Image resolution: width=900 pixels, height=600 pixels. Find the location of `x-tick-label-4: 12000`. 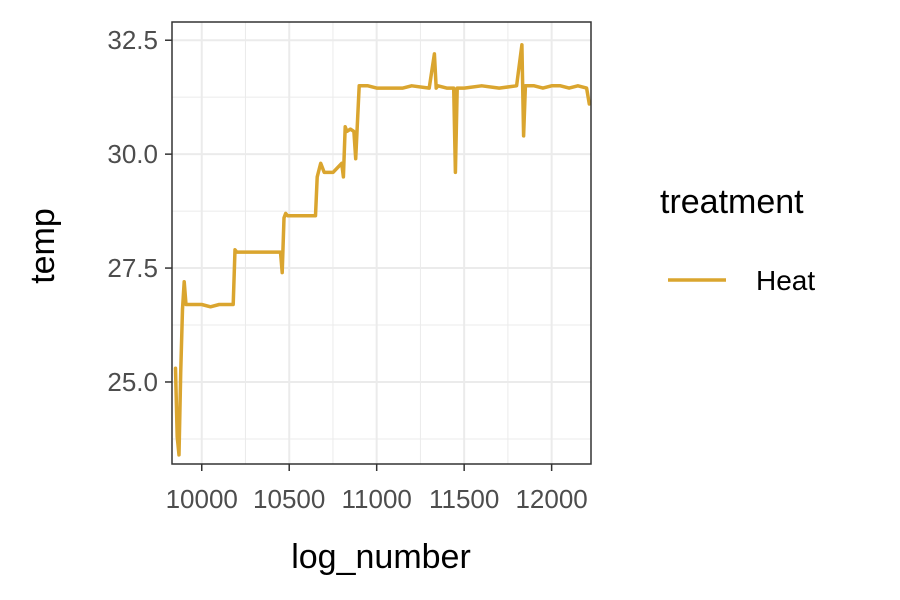

x-tick-label-4: 12000 is located at coordinates (551, 499).